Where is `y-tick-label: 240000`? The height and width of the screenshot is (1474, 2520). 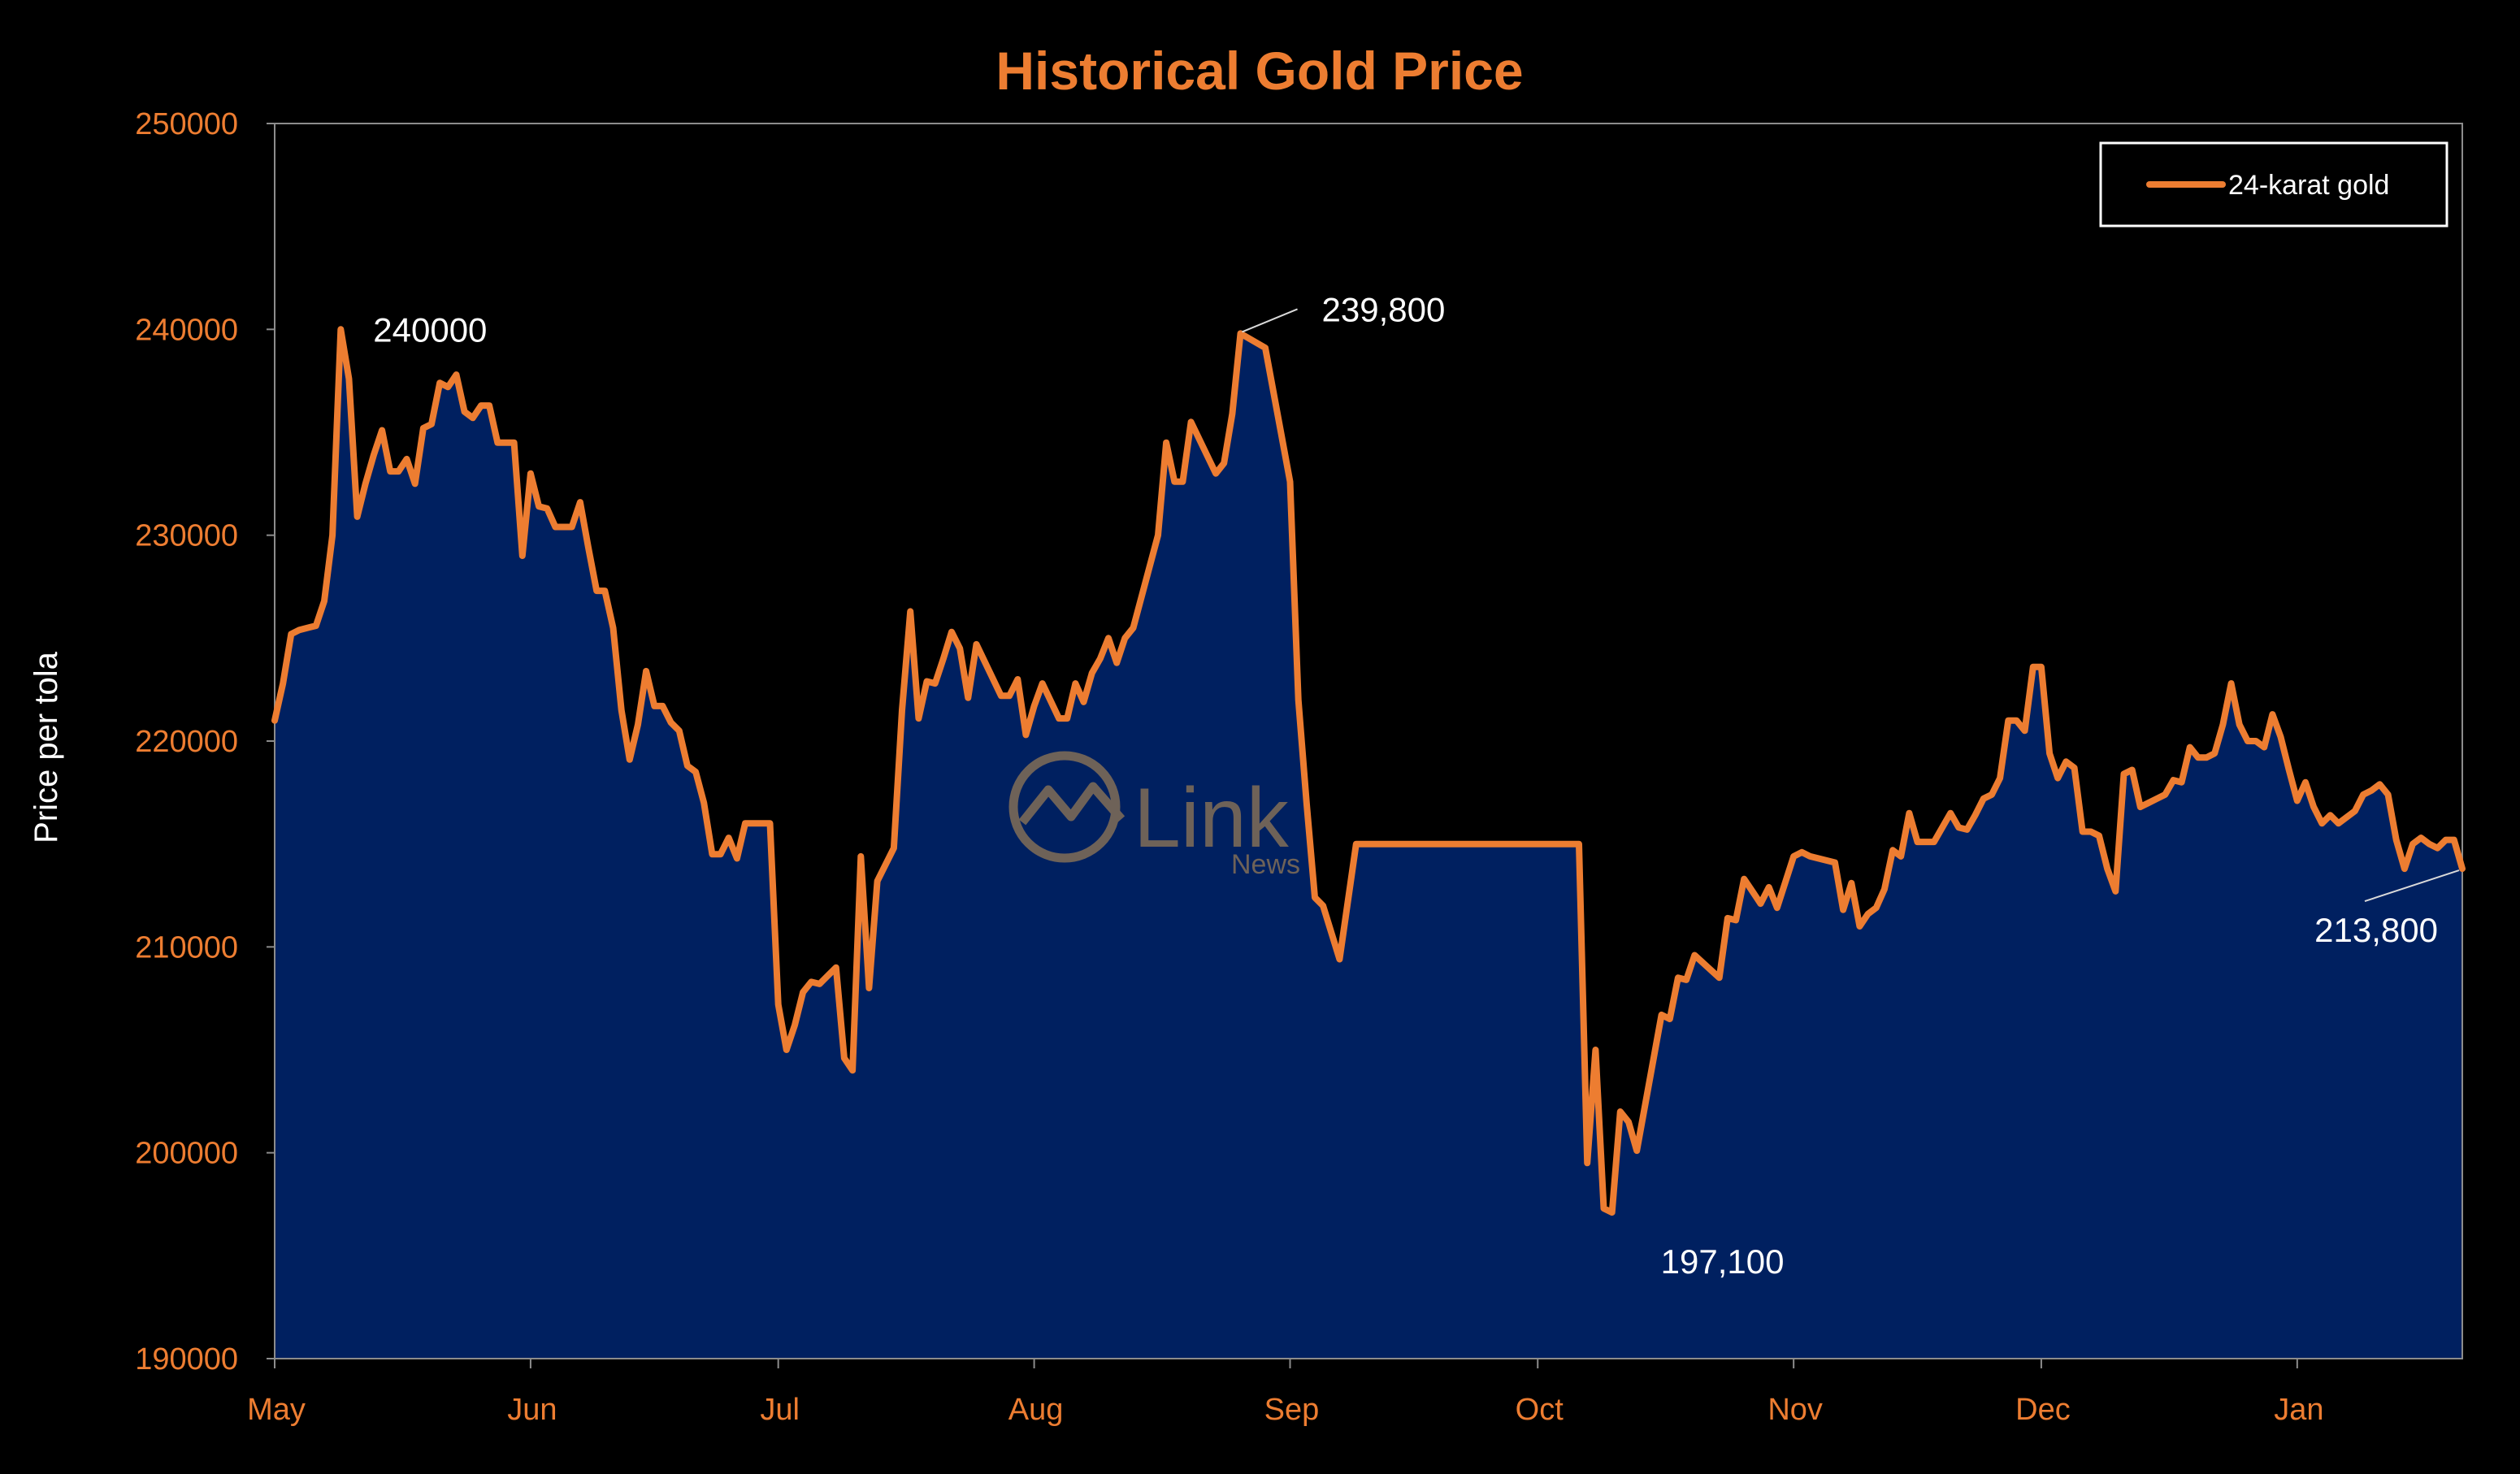 y-tick-label: 240000 is located at coordinates (187, 330).